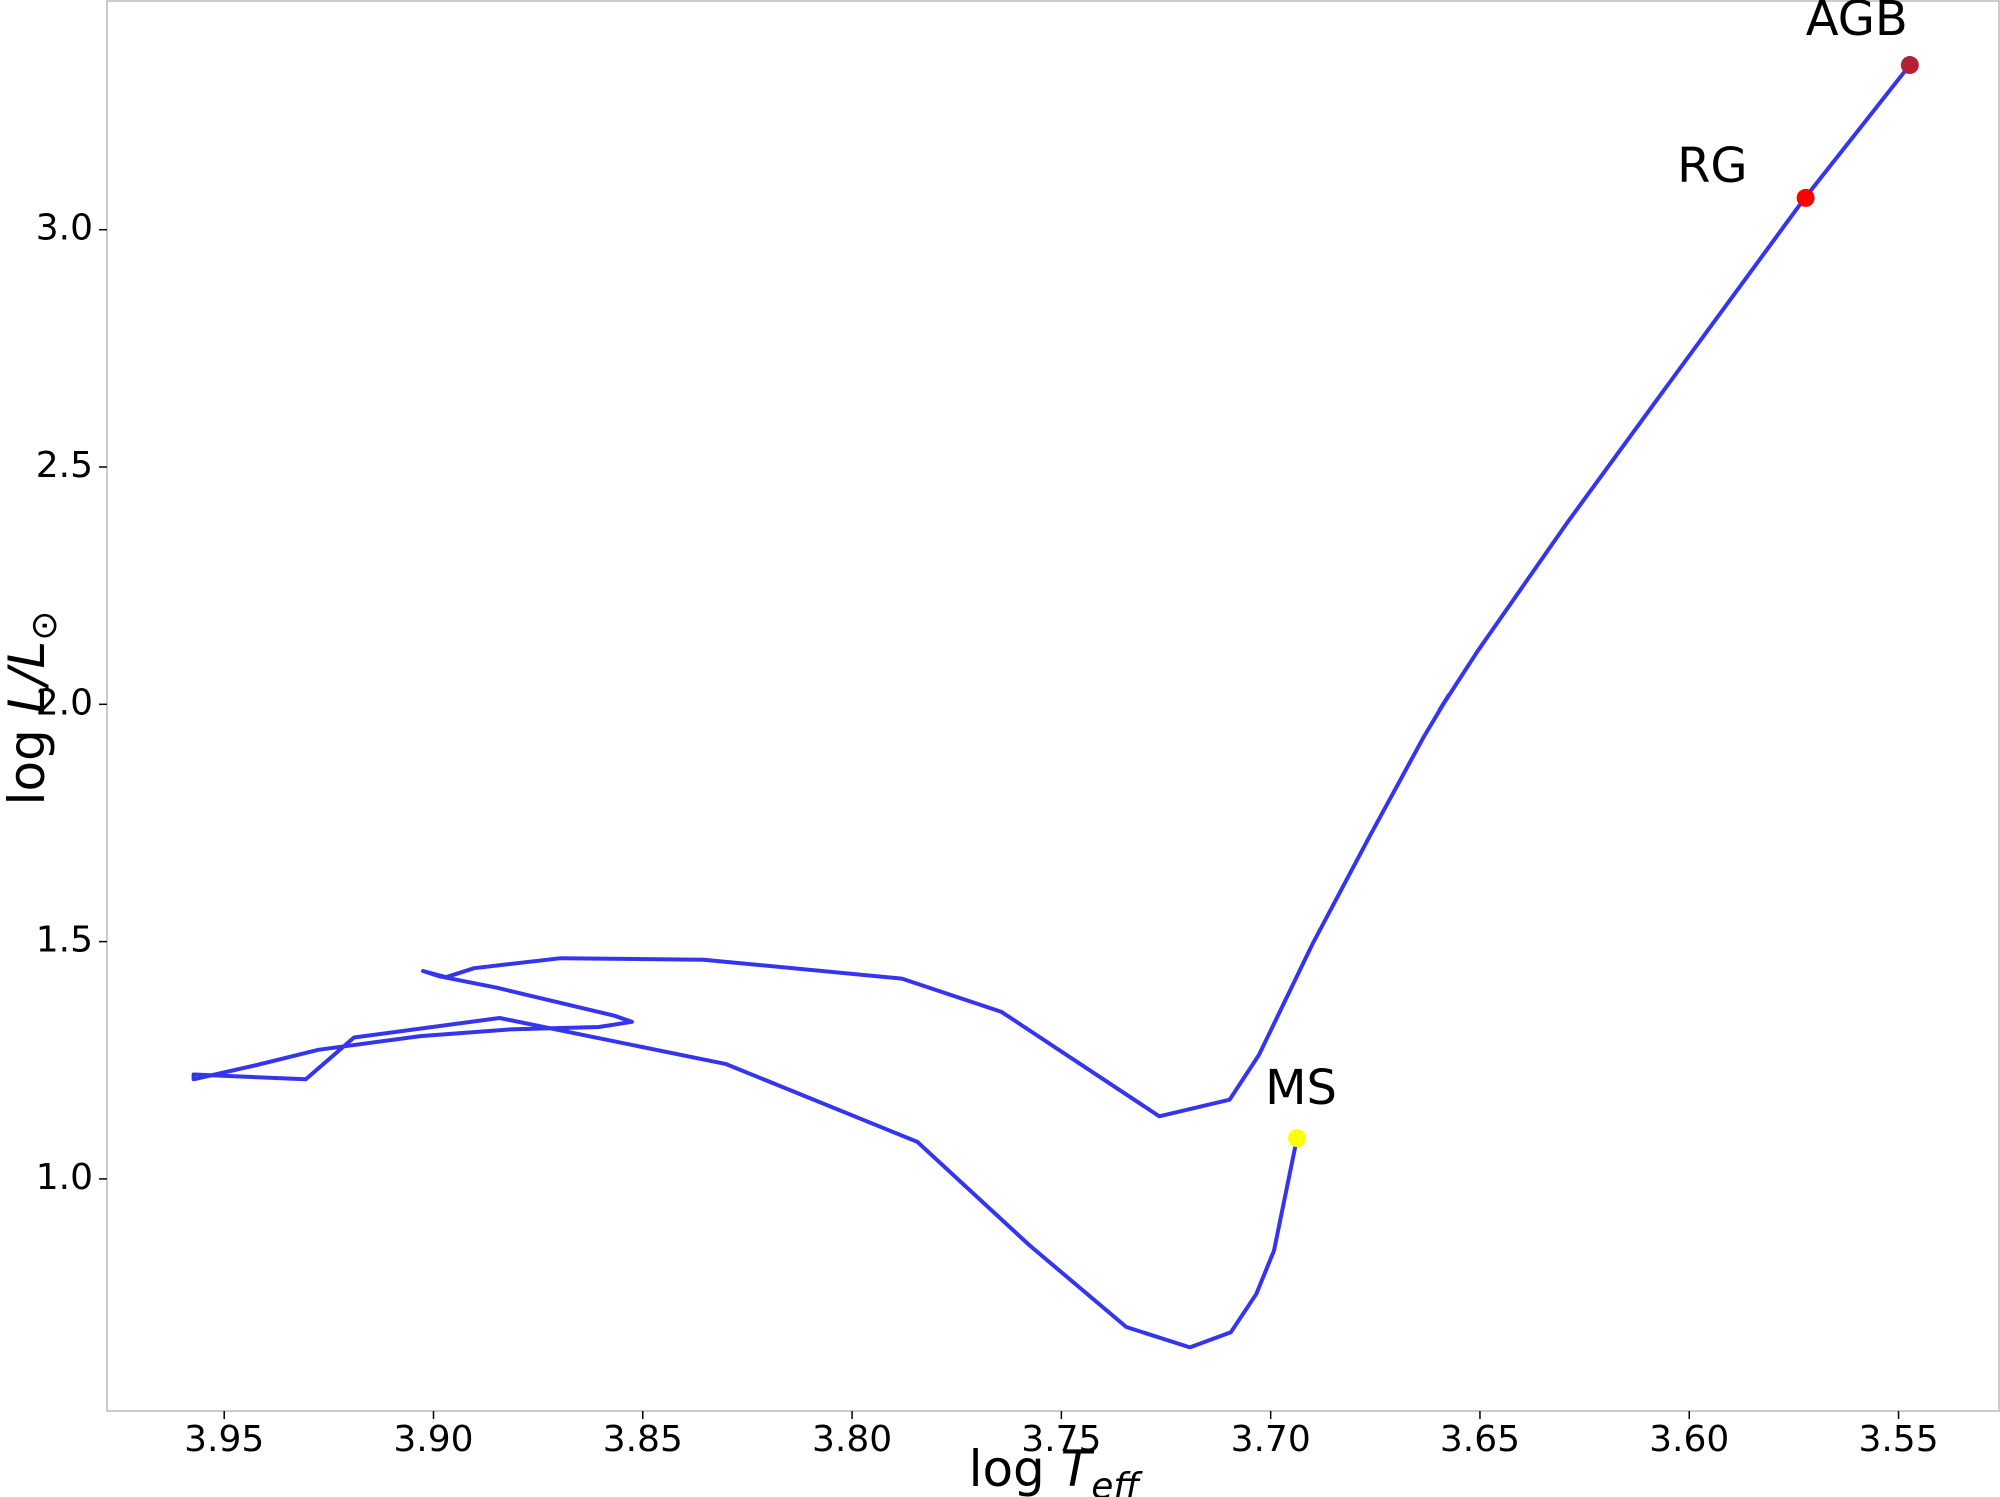 This screenshot has width=2000, height=1497. I want to click on x-label-symbol: T, so click(1078, 1468).